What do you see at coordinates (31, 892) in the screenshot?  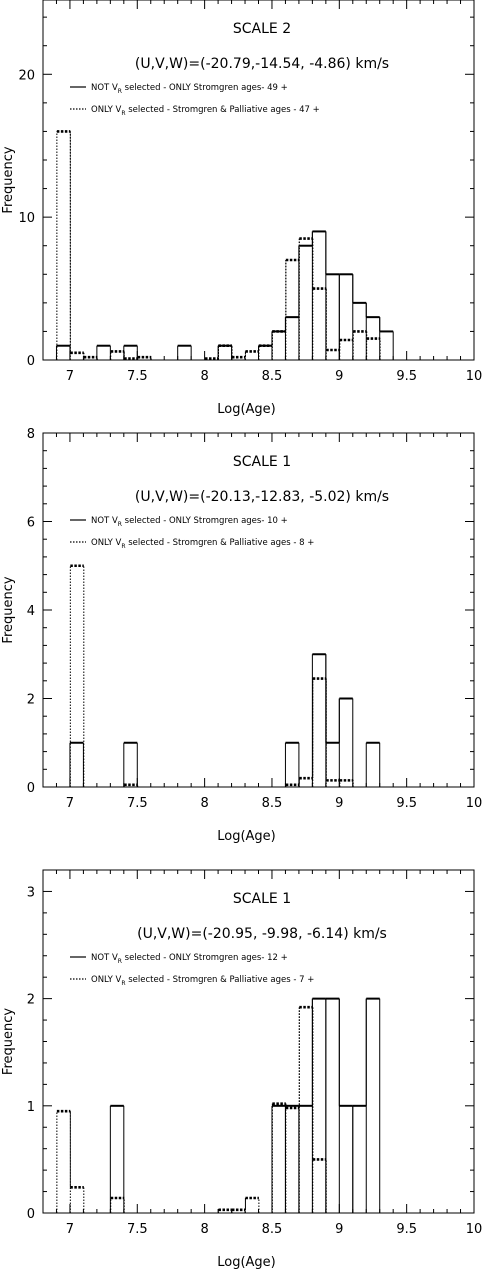 I see `y-tick-label: 3` at bounding box center [31, 892].